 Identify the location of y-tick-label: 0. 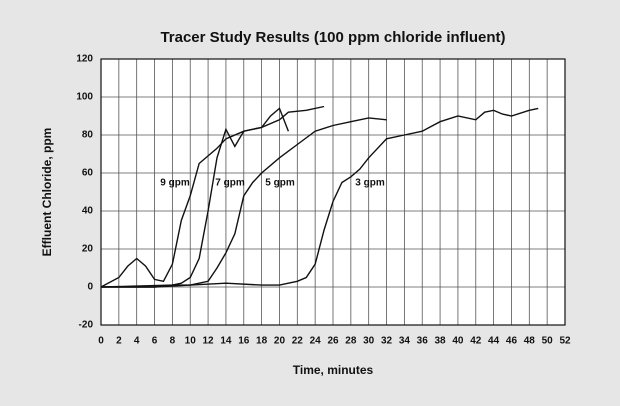
(90, 287).